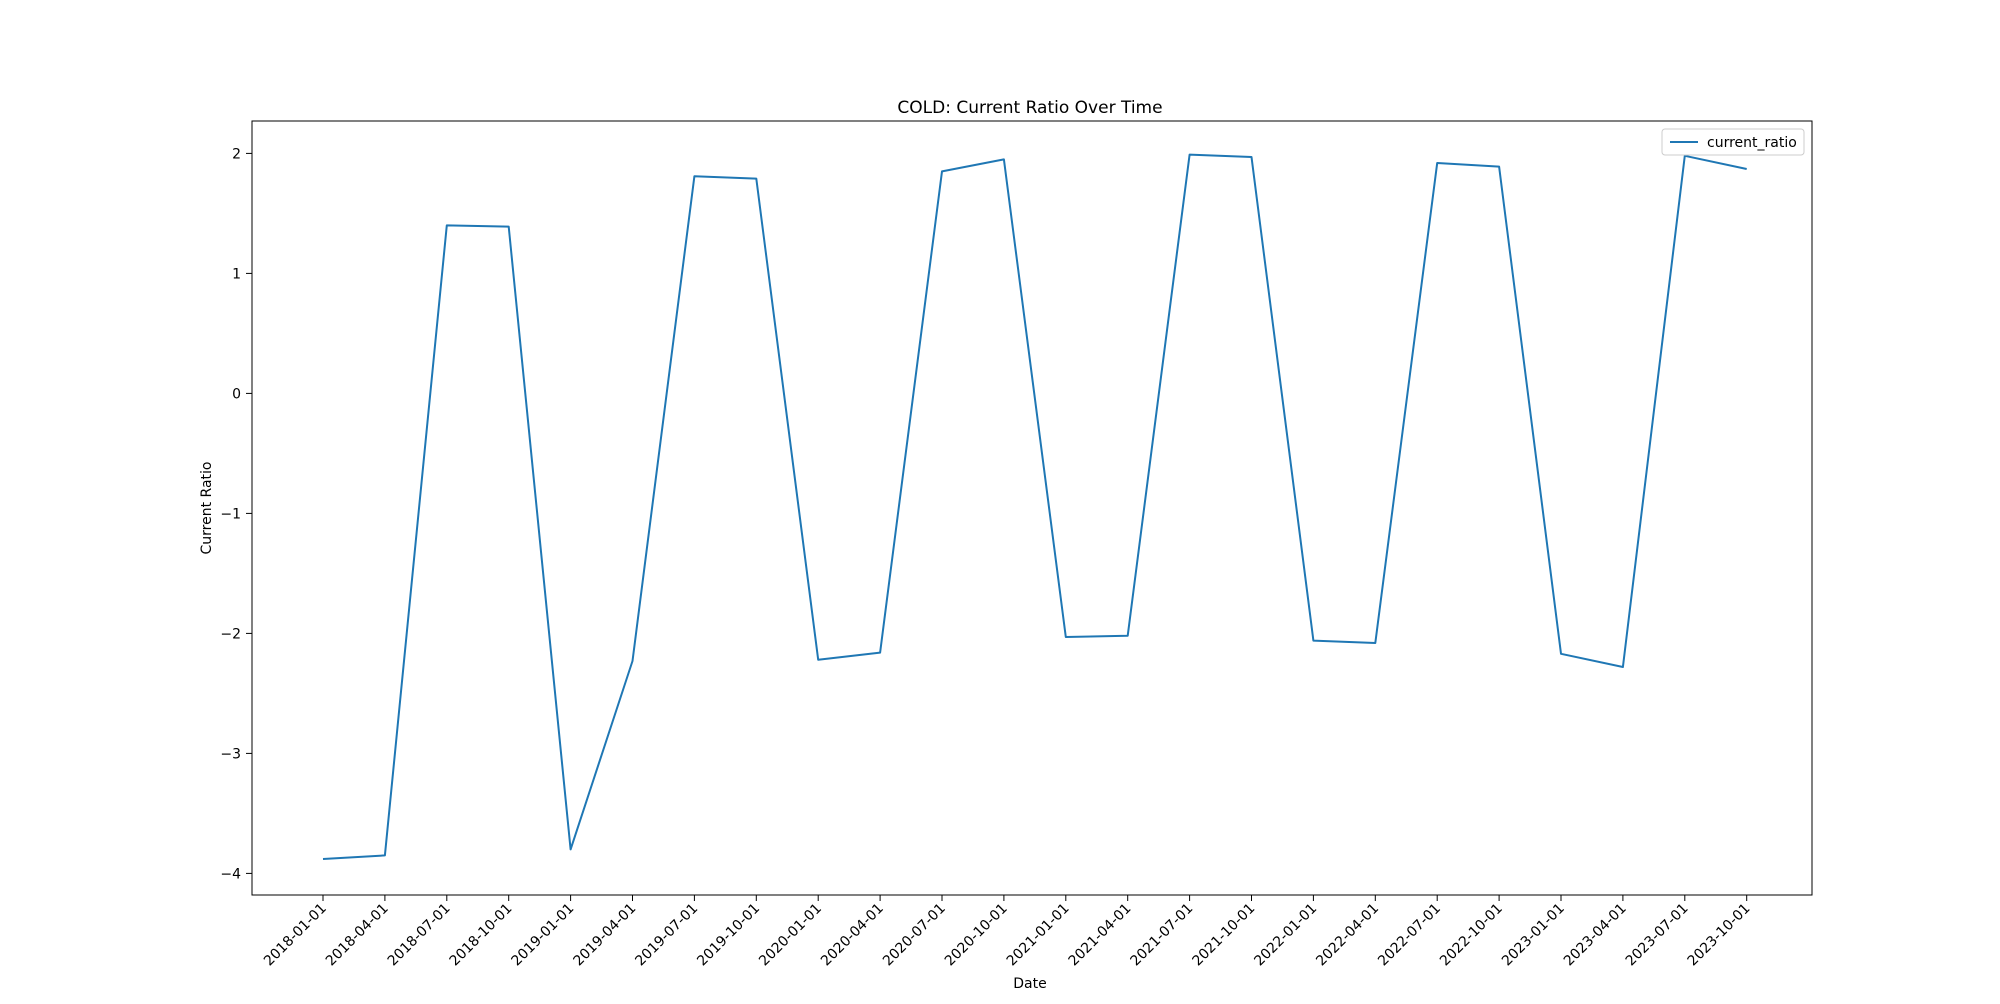 Image resolution: width=2000 pixels, height=1004 pixels. I want to click on legend-label: current_ratio, so click(1752, 143).